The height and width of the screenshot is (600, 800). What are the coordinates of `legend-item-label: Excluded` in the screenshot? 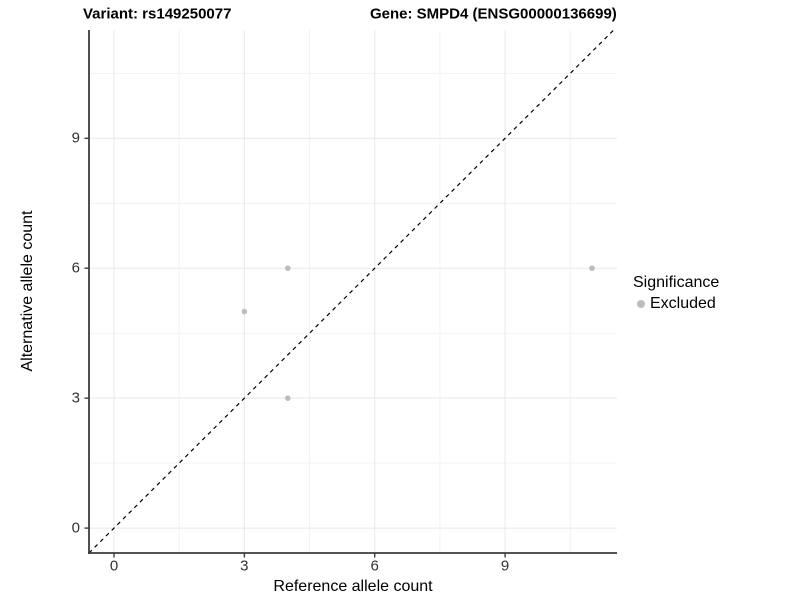 It's located at (683, 303).